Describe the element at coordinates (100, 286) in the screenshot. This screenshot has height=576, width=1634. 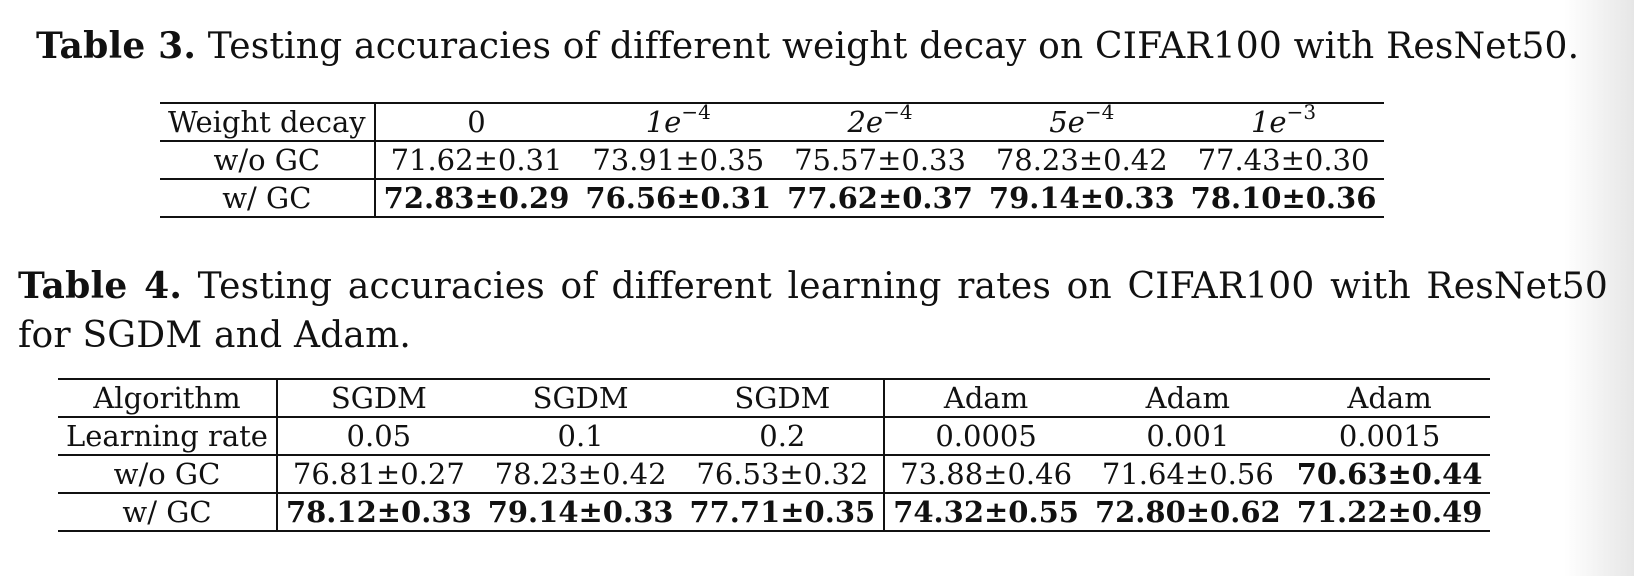
I see `table4-caption-label: Table 4.` at that location.